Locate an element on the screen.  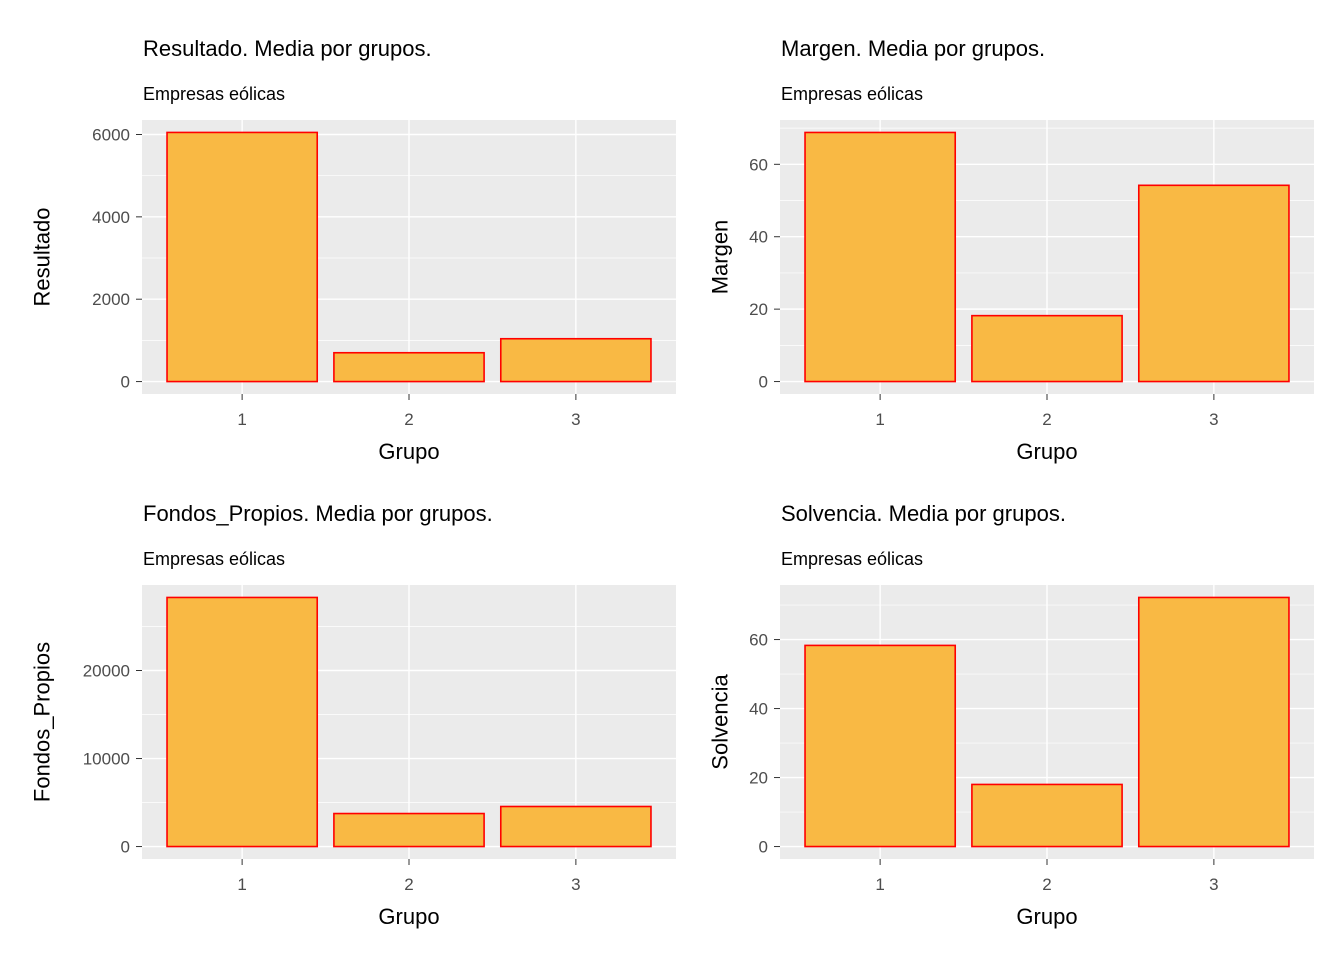
y-tick-label: 4000 is located at coordinates (111, 217).